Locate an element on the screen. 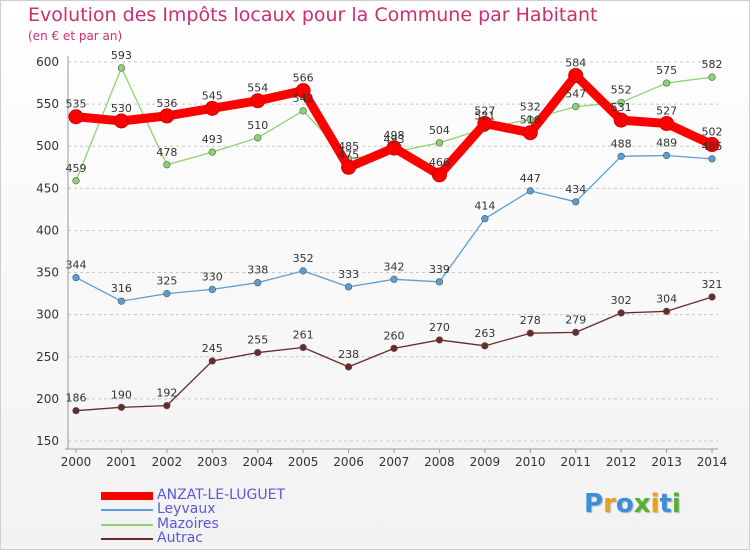  data-label: 434 is located at coordinates (575, 189).